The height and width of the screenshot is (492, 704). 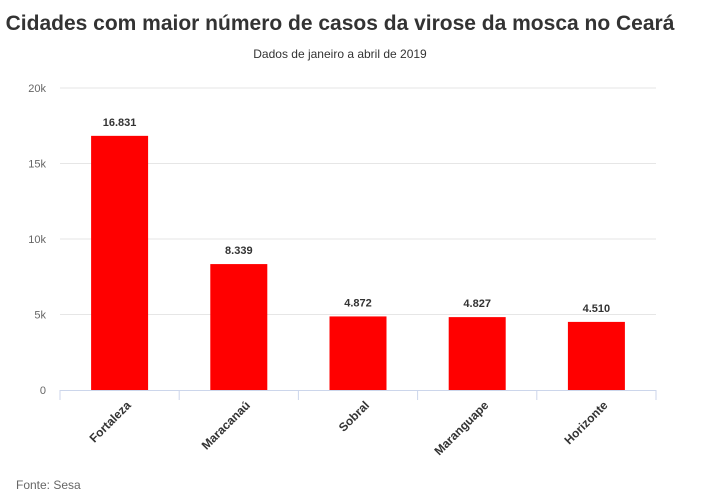 What do you see at coordinates (596, 355) in the screenshot?
I see `bar-horizonte` at bounding box center [596, 355].